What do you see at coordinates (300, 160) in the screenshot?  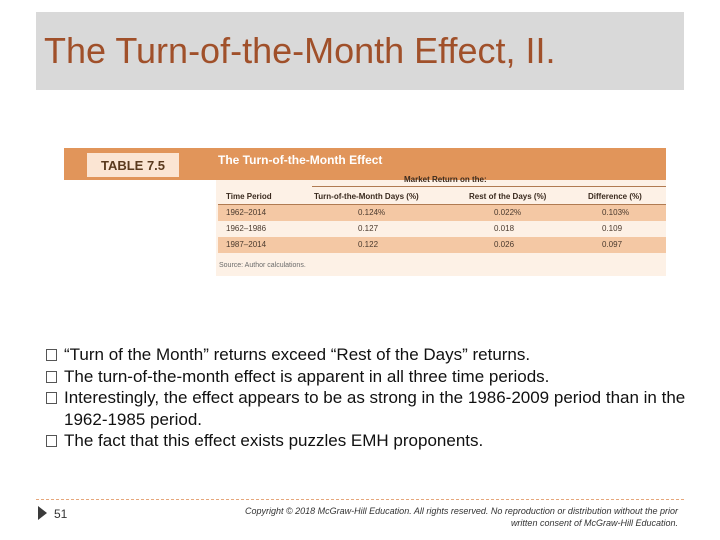 I see `table-title: The Turn-of-the-Month Effect` at bounding box center [300, 160].